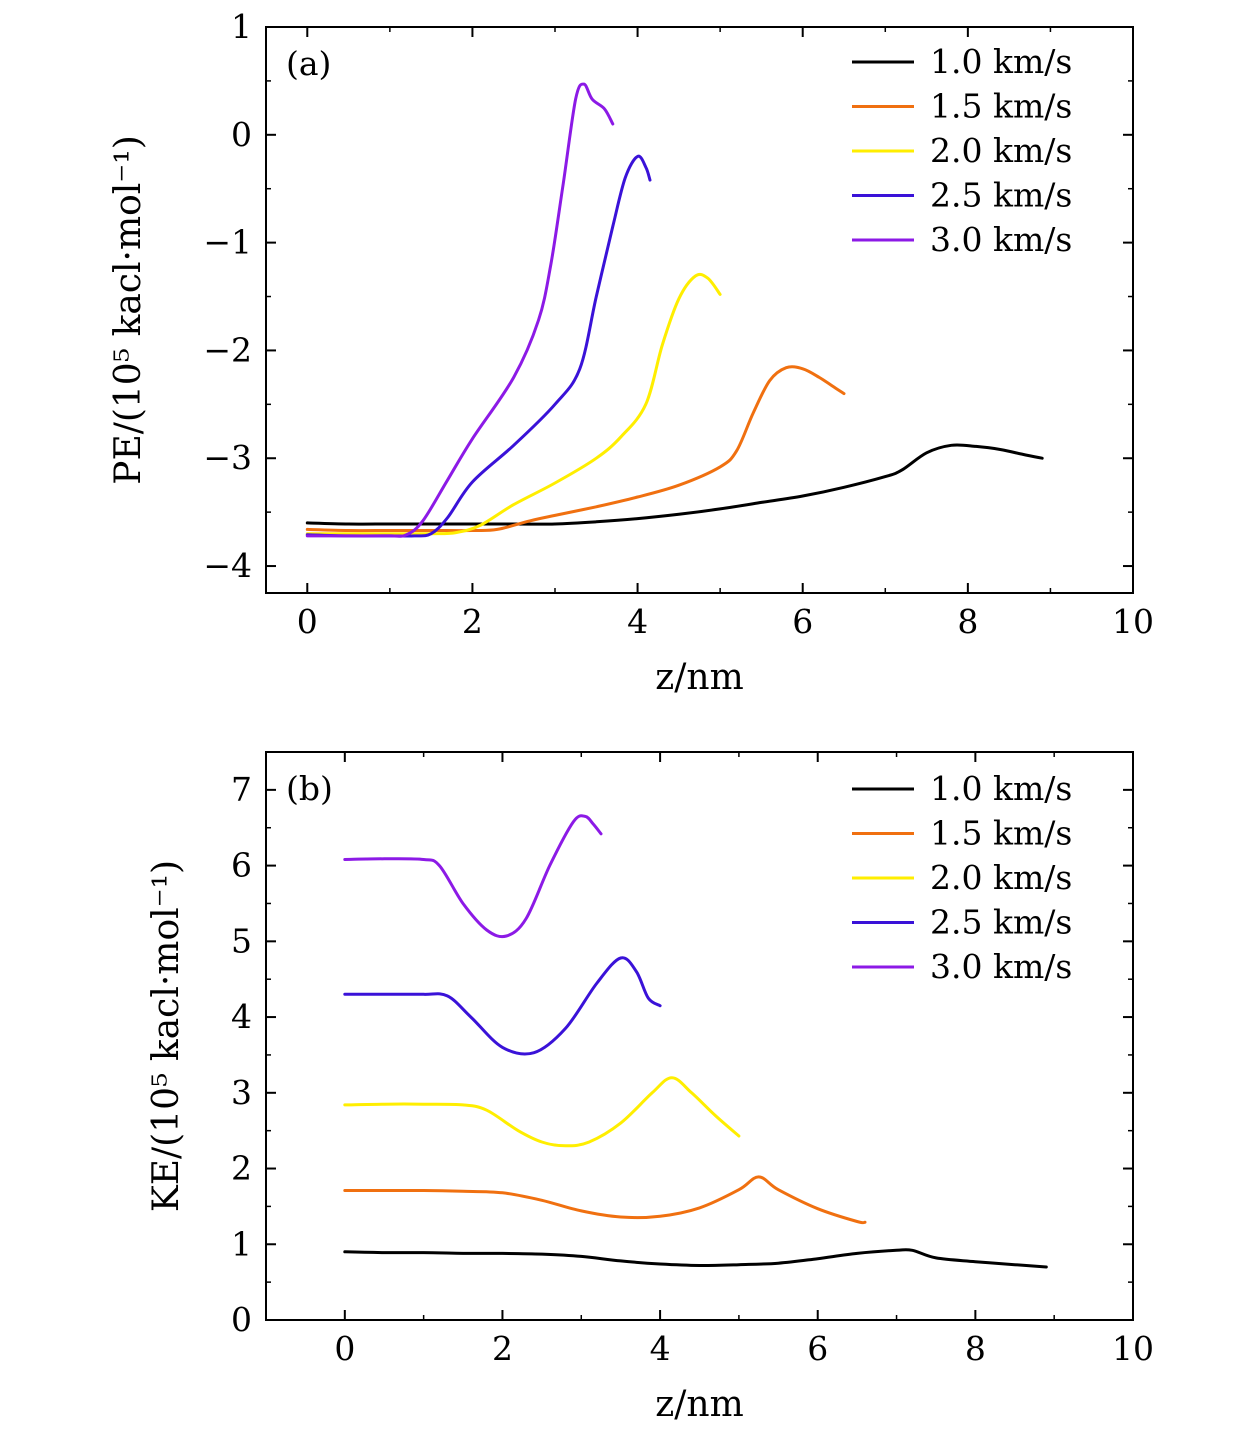  Describe the element at coordinates (227, 565) in the screenshot. I see `y-tick-label: −4` at that location.